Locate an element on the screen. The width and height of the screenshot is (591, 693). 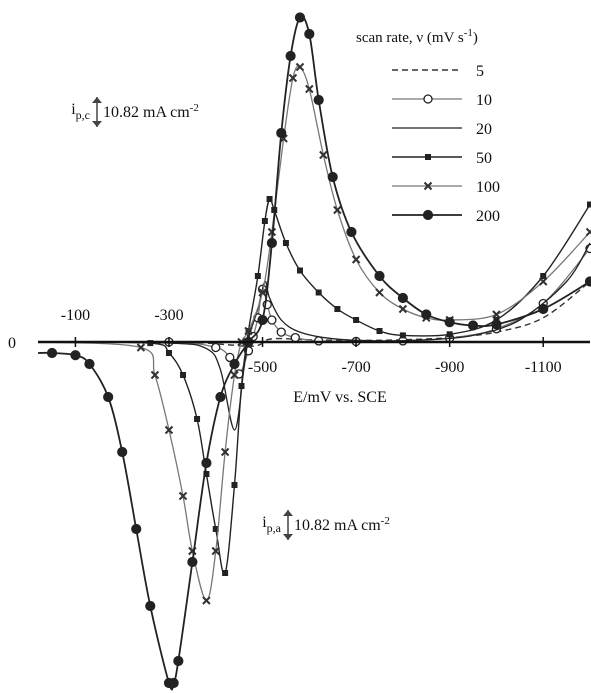
legend-label: 20 is located at coordinates (484, 129).